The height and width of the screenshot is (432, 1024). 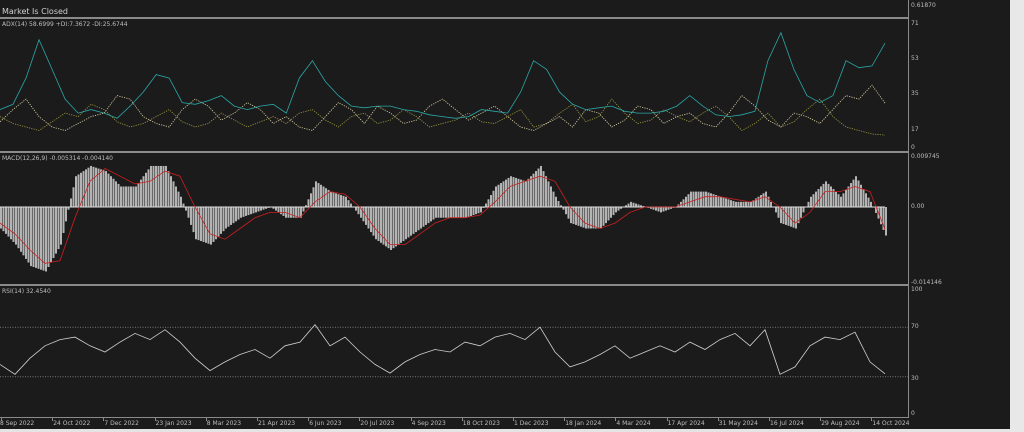 I want to click on y-tick-label: 30, so click(x=915, y=378).